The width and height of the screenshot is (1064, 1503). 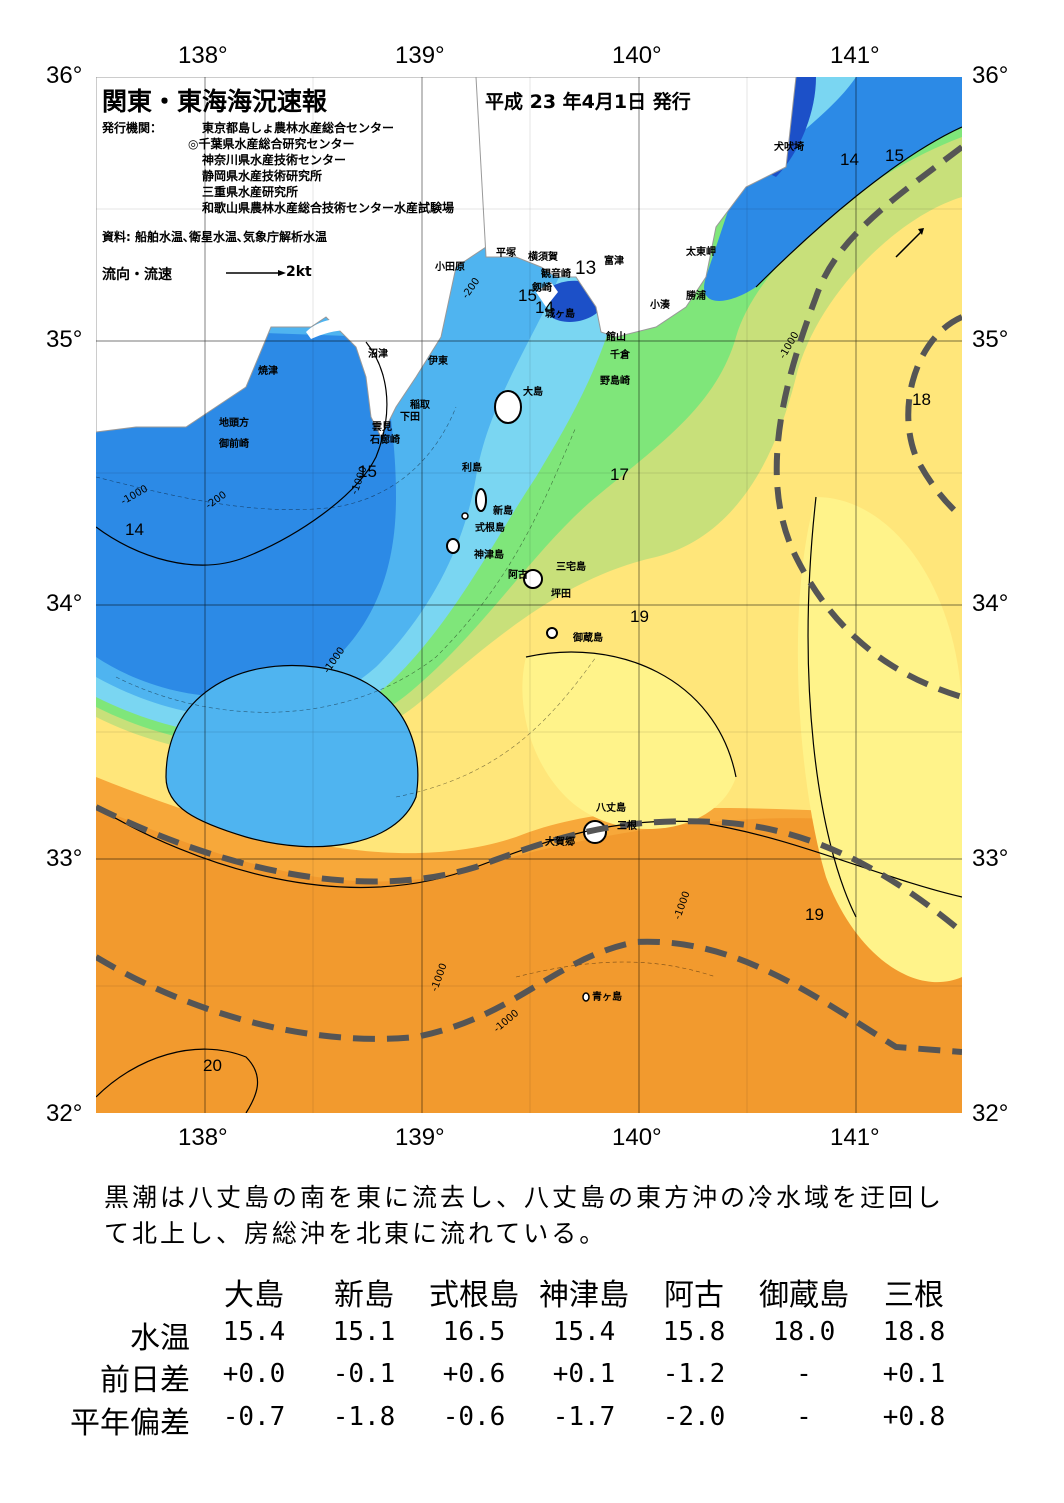 What do you see at coordinates (556, 274) in the screenshot?
I see `place-kannonzaki: 観音崎` at bounding box center [556, 274].